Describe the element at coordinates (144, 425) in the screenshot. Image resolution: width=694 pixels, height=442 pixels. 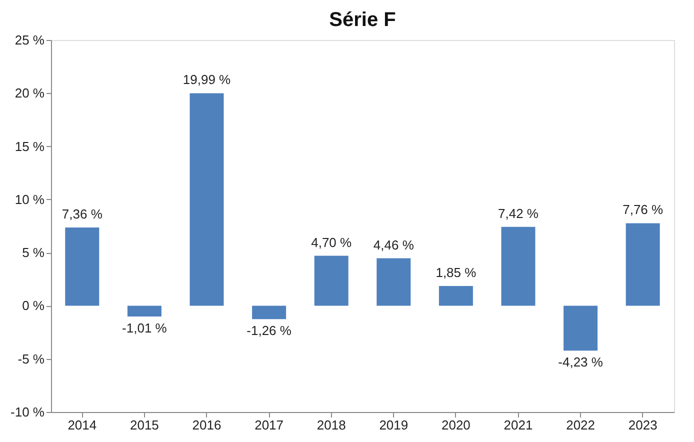
I see `x-tick-label: 2015` at that location.